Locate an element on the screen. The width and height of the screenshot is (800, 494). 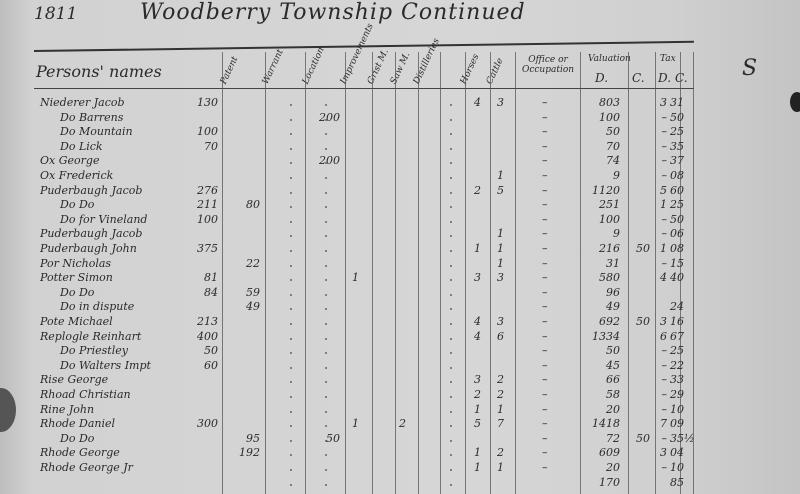
cell-tax-d: 5 is located at coordinates (663, 190).